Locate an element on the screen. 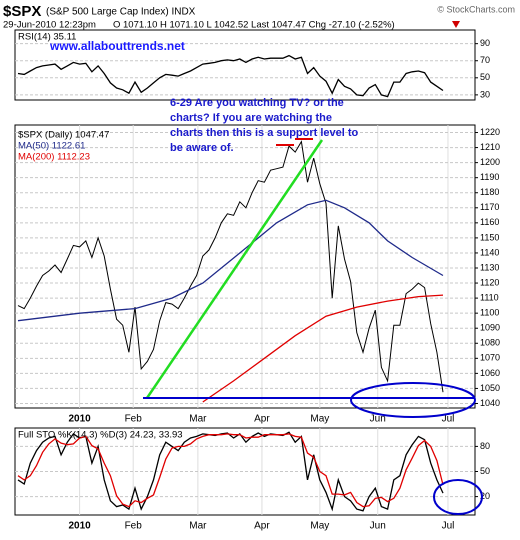 This screenshot has height=540, width=520. down-arrow is located at coordinates (456, 24).